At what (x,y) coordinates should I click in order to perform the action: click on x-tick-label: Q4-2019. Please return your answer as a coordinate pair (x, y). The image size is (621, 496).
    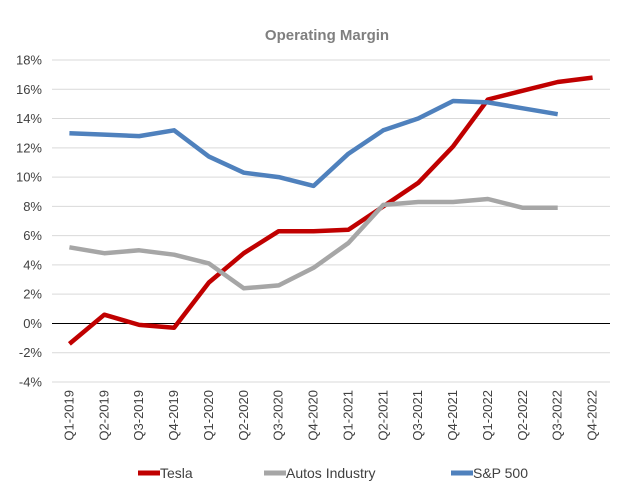
    Looking at the image, I should click on (173, 415).